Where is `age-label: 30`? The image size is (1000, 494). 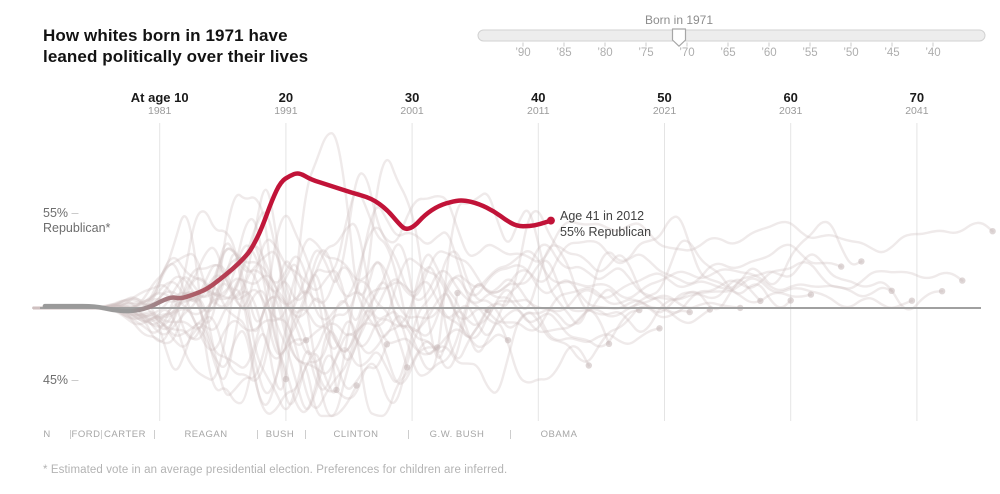
age-label: 30 is located at coordinates (412, 97).